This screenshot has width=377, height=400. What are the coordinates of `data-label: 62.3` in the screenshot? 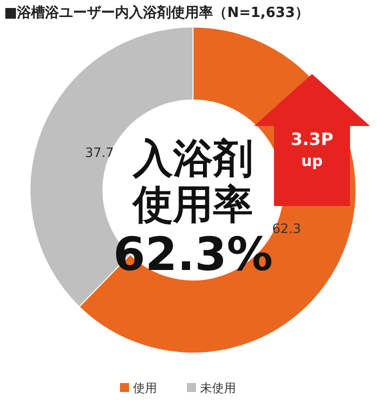 It's located at (287, 230).